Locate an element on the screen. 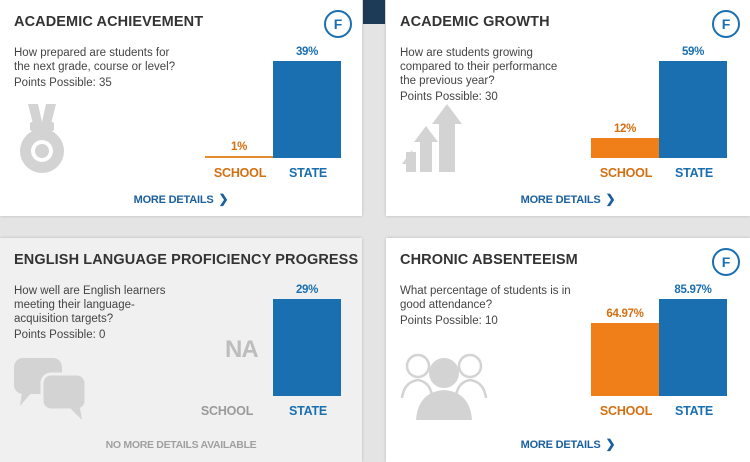  speech-bubbles-icon is located at coordinates (51, 389).